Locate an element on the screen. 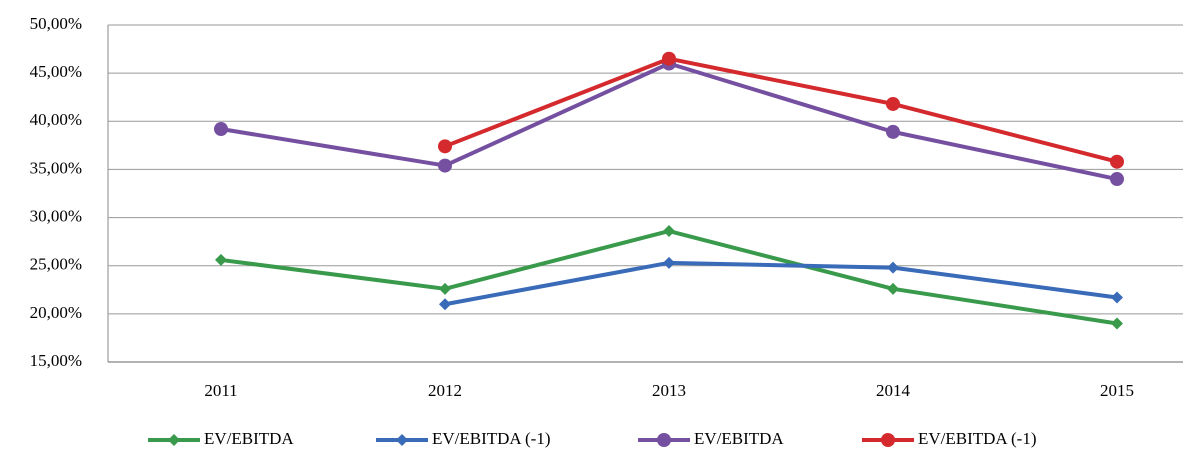  y-tick-label: 30,00% is located at coordinates (56, 215).